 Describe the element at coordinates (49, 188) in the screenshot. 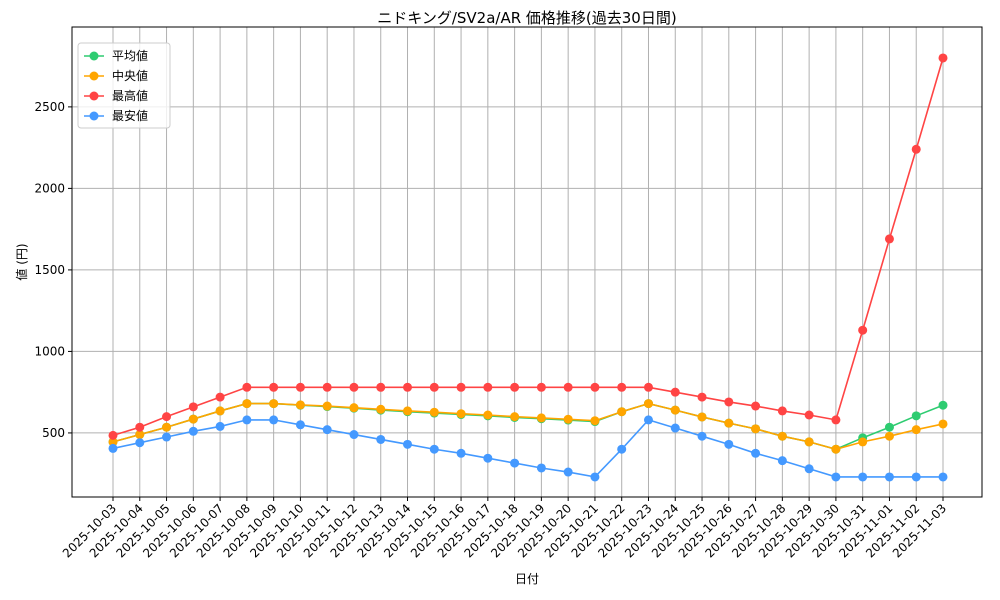

I see `y-tick-label: 2000` at that location.